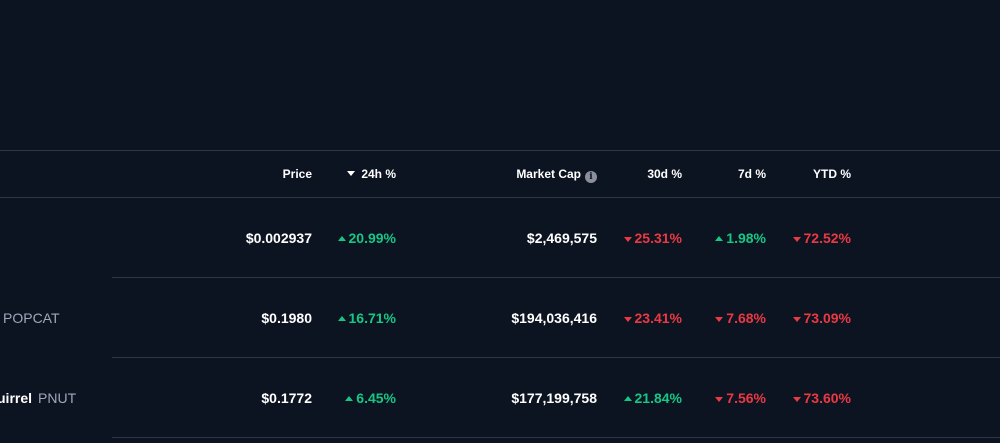 The width and height of the screenshot is (1000, 443). Describe the element at coordinates (351, 173) in the screenshot. I see `sort-descending-icon` at that location.